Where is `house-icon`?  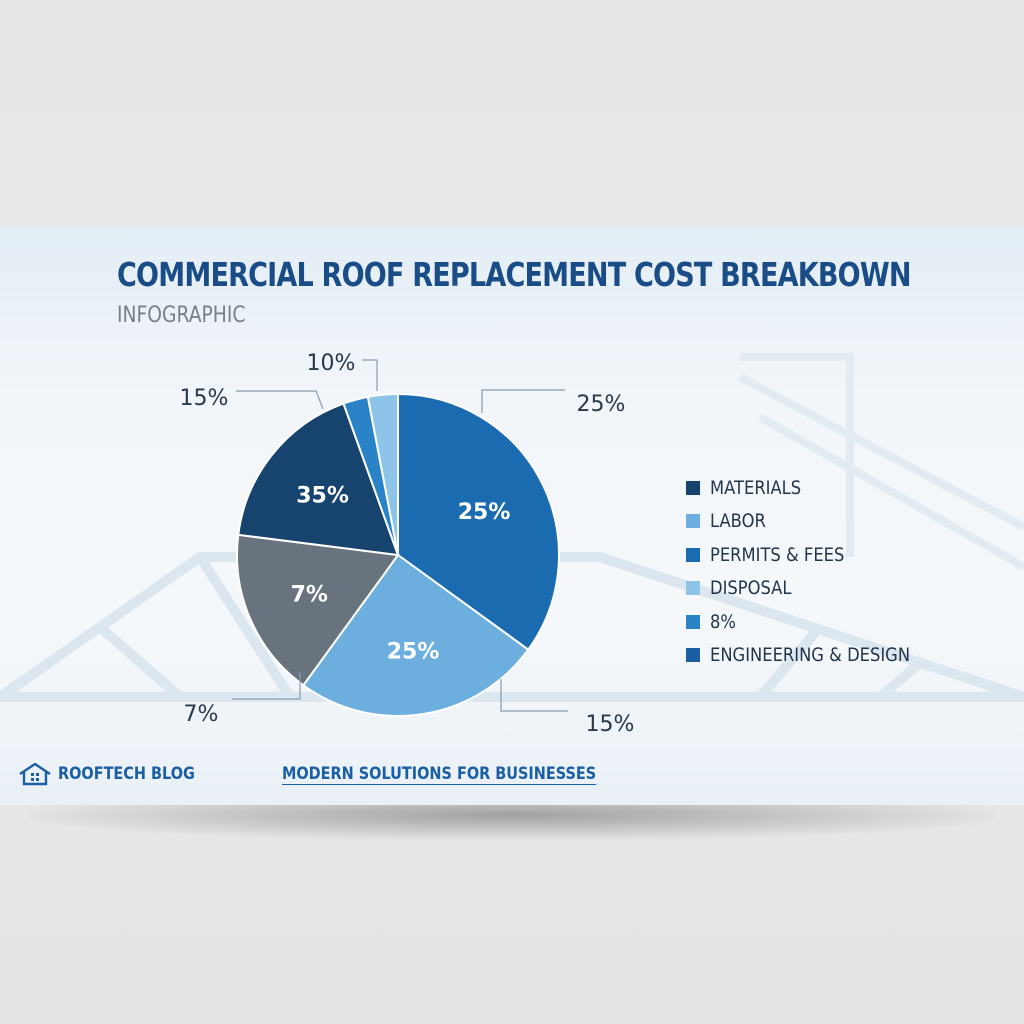 house-icon is located at coordinates (35, 774).